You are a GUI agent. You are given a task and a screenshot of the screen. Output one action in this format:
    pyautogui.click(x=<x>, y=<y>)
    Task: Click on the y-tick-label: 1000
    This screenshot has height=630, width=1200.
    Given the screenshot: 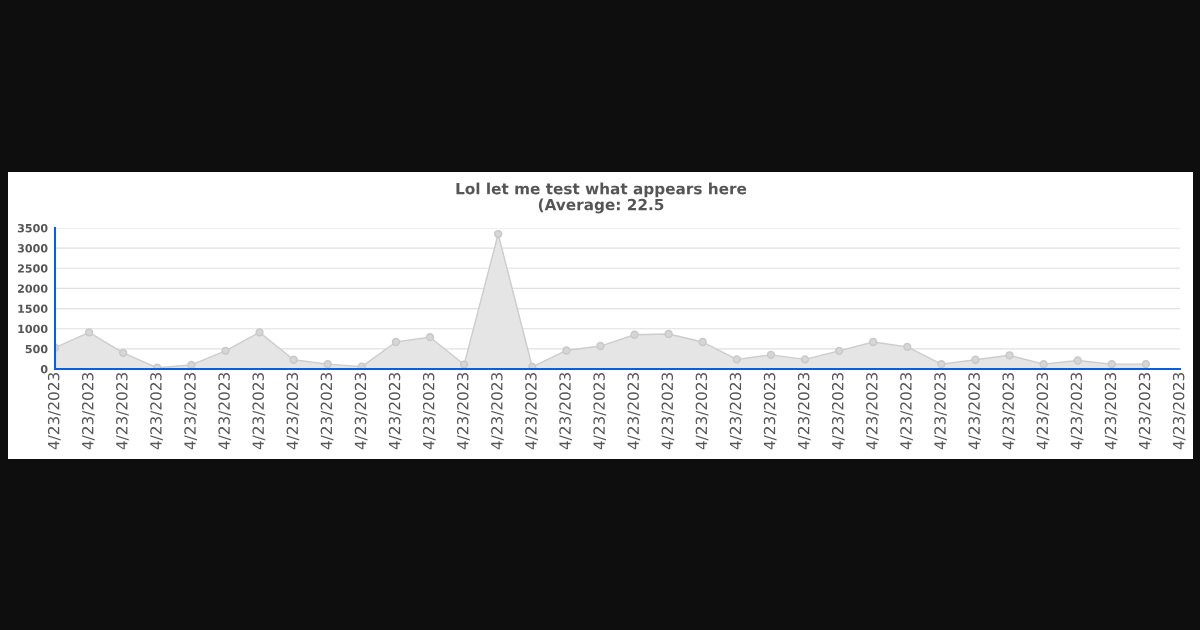 What is the action you would take?
    pyautogui.click(x=33, y=329)
    